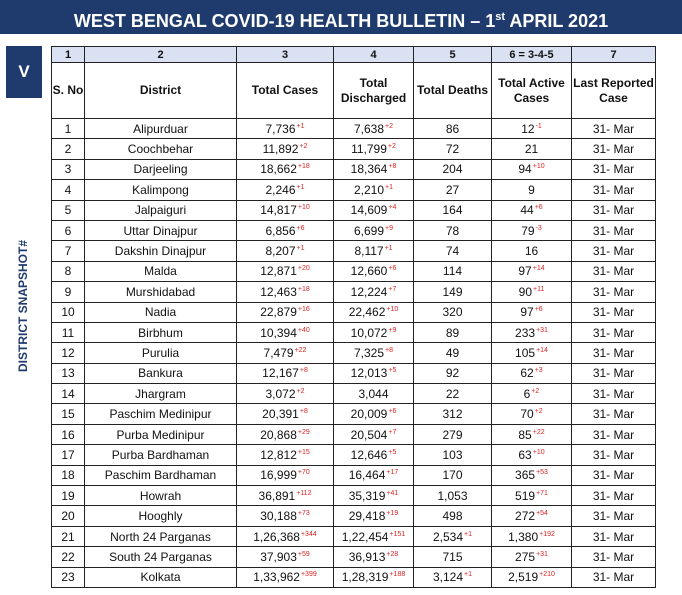 The width and height of the screenshot is (682, 595). Describe the element at coordinates (452, 332) in the screenshot. I see `cell-total-deaths-value: 89` at that location.